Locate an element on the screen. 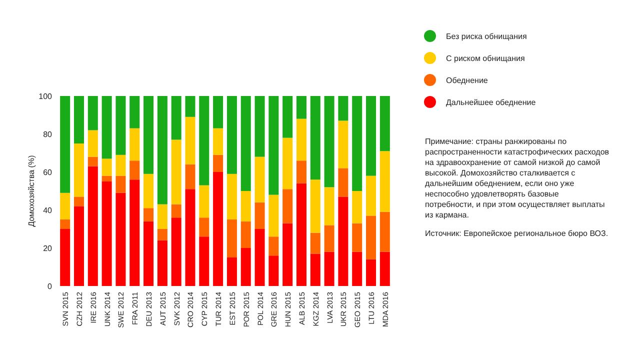  text: Источник: Европейское региональное бюро ВОЗ. is located at coordinates (516, 233).